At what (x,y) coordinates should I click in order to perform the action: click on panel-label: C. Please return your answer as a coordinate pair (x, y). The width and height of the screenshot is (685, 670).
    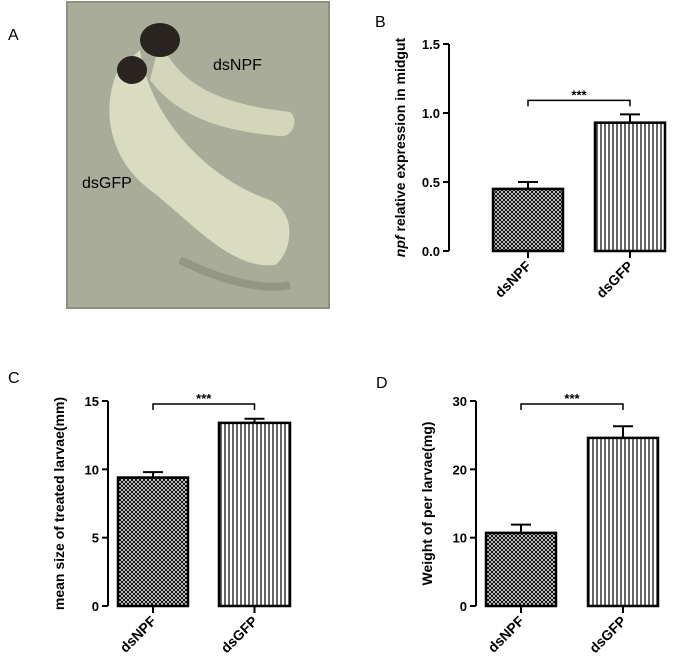
    Looking at the image, I should click on (14, 378).